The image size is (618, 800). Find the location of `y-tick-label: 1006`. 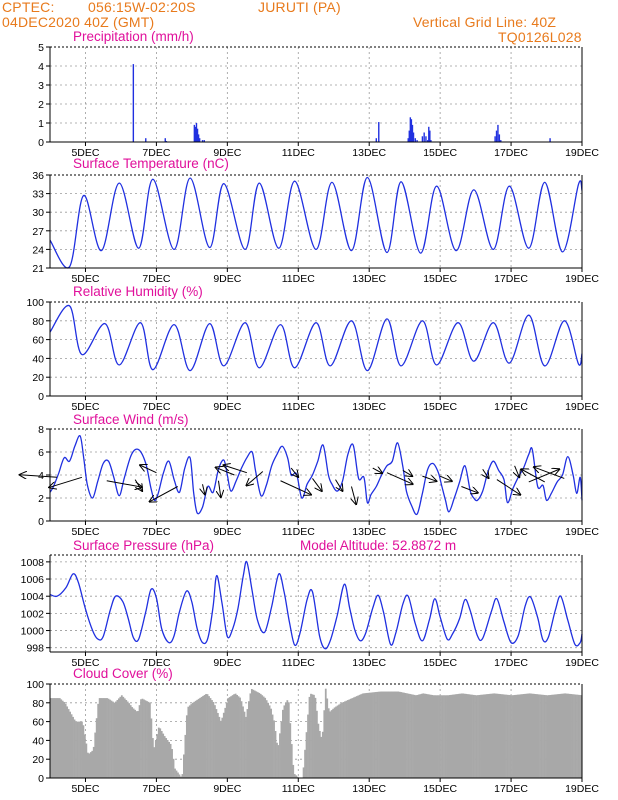

y-tick-label: 1006 is located at coordinates (33, 580).